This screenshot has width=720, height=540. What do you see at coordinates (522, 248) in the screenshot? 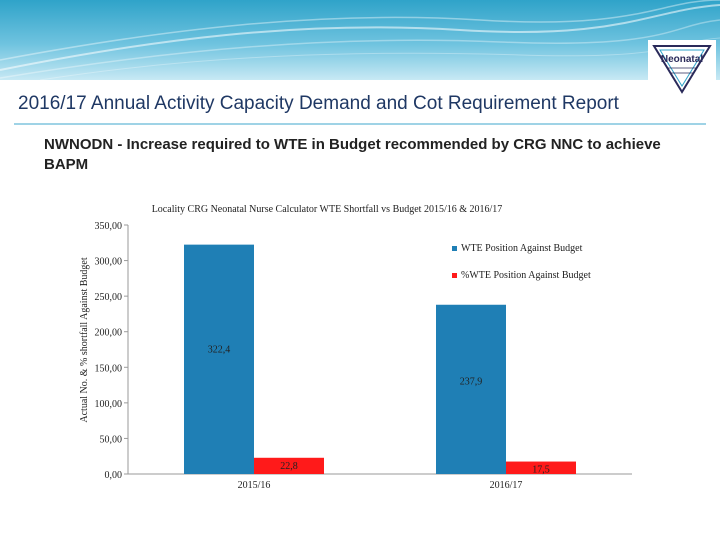
I see `legend-label: WTE Position Against Budget` at bounding box center [522, 248].